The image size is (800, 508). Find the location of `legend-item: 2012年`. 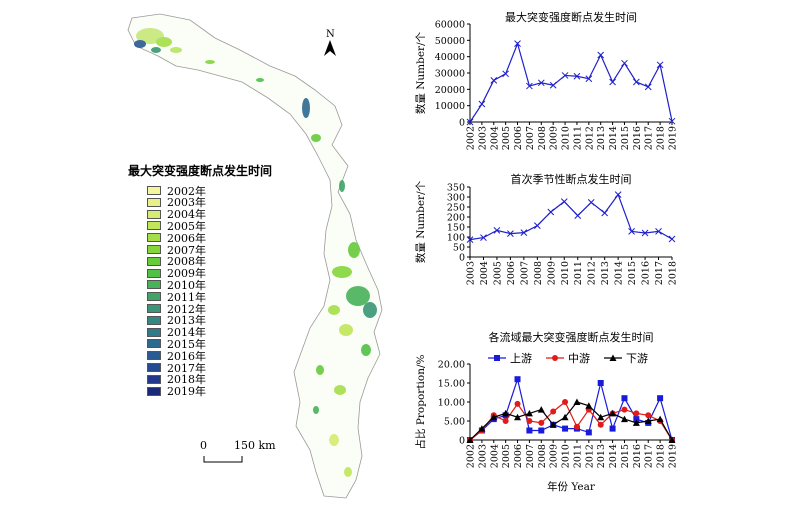

legend-item: 2012年 is located at coordinates (176, 309).